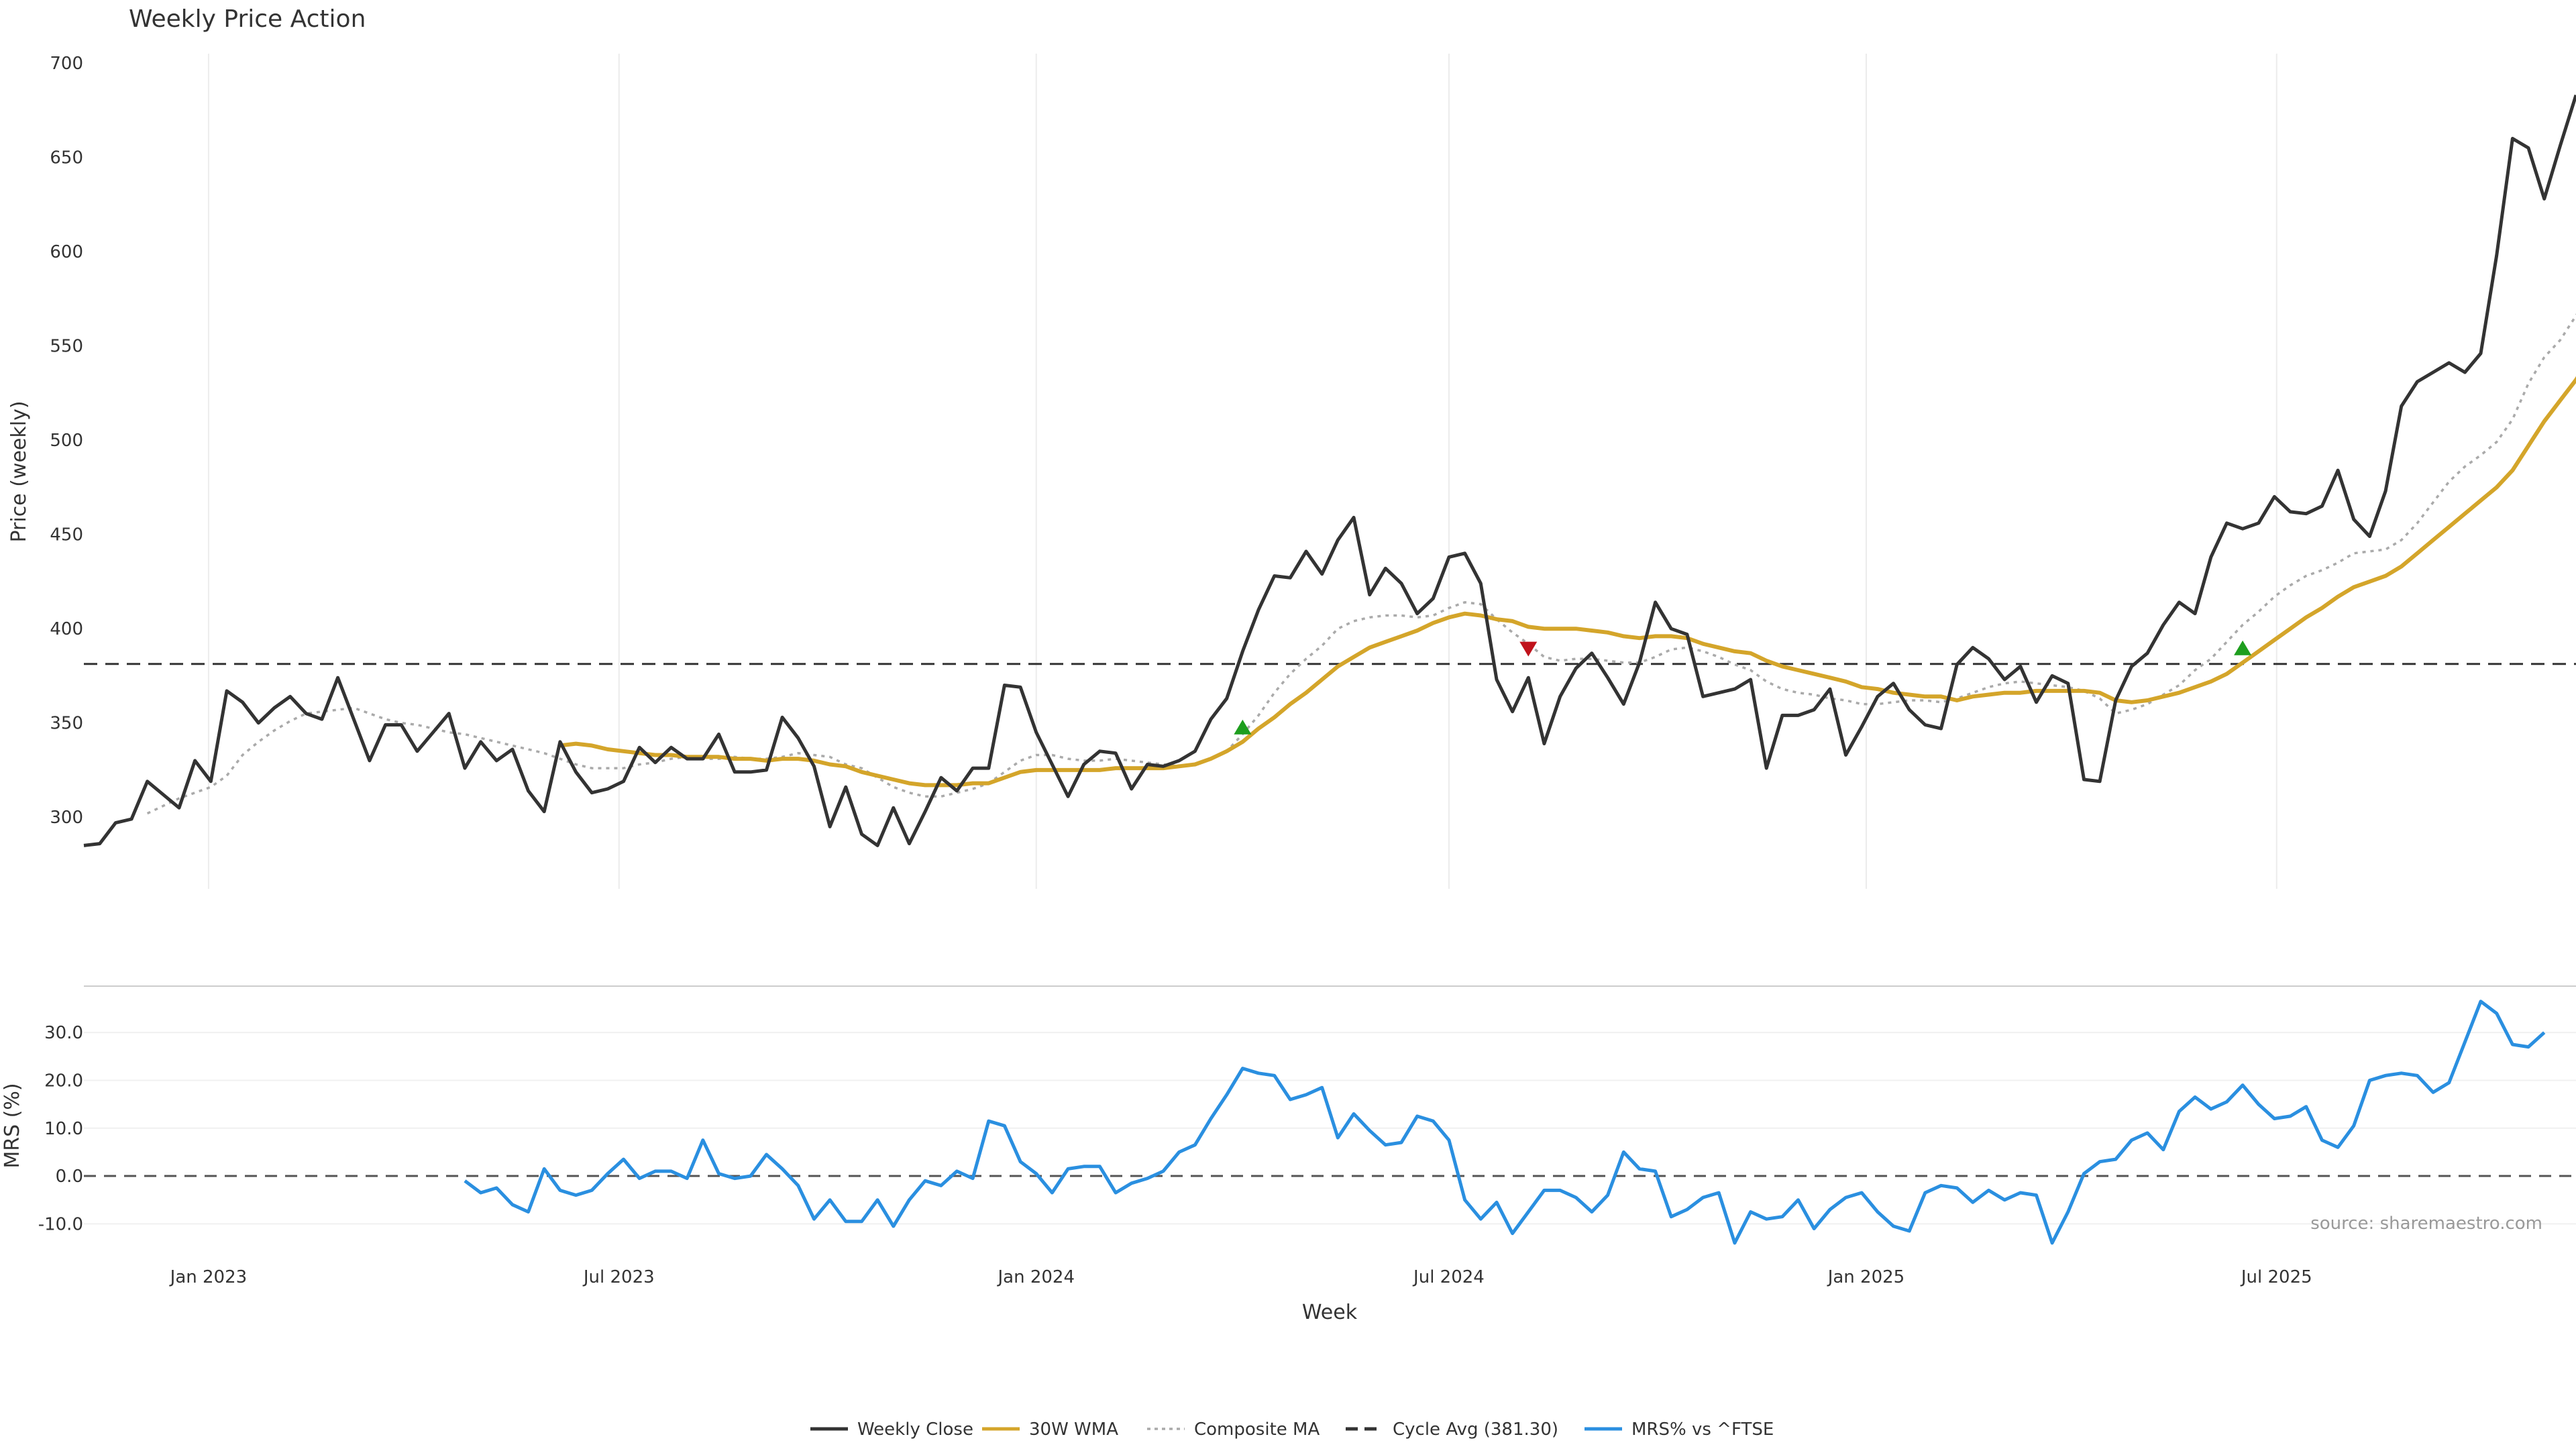 This screenshot has width=2576, height=1449. I want to click on legend-label: Cycle Avg (381.30), so click(1475, 1429).